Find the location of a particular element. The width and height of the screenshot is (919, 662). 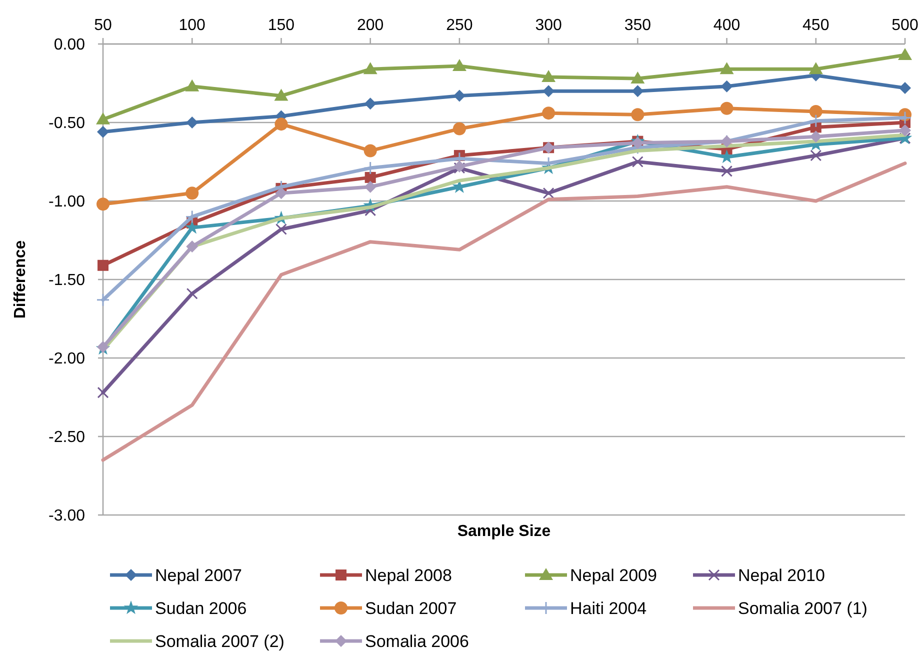

y-axis-title: Difference is located at coordinates (20, 279).